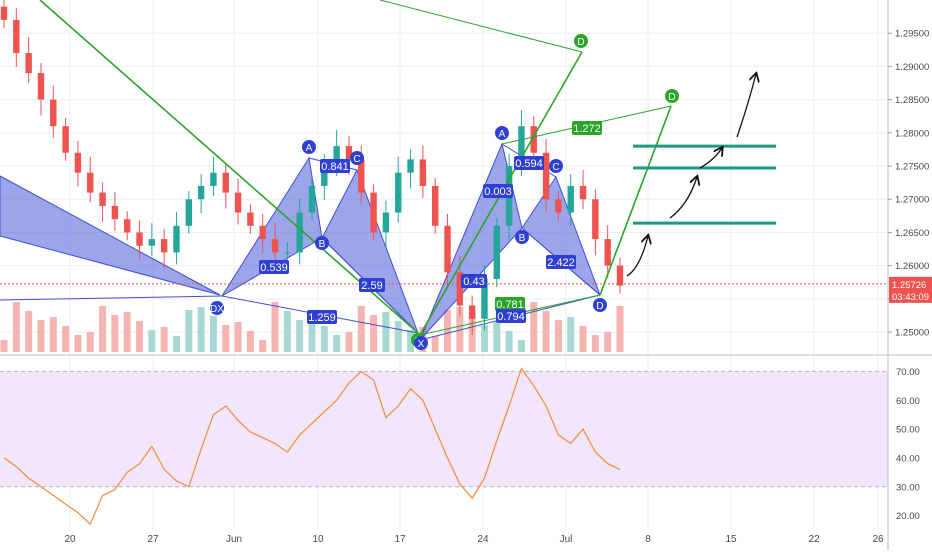  What do you see at coordinates (110, 235) in the screenshot?
I see `harmonic-wedge-left` at bounding box center [110, 235].